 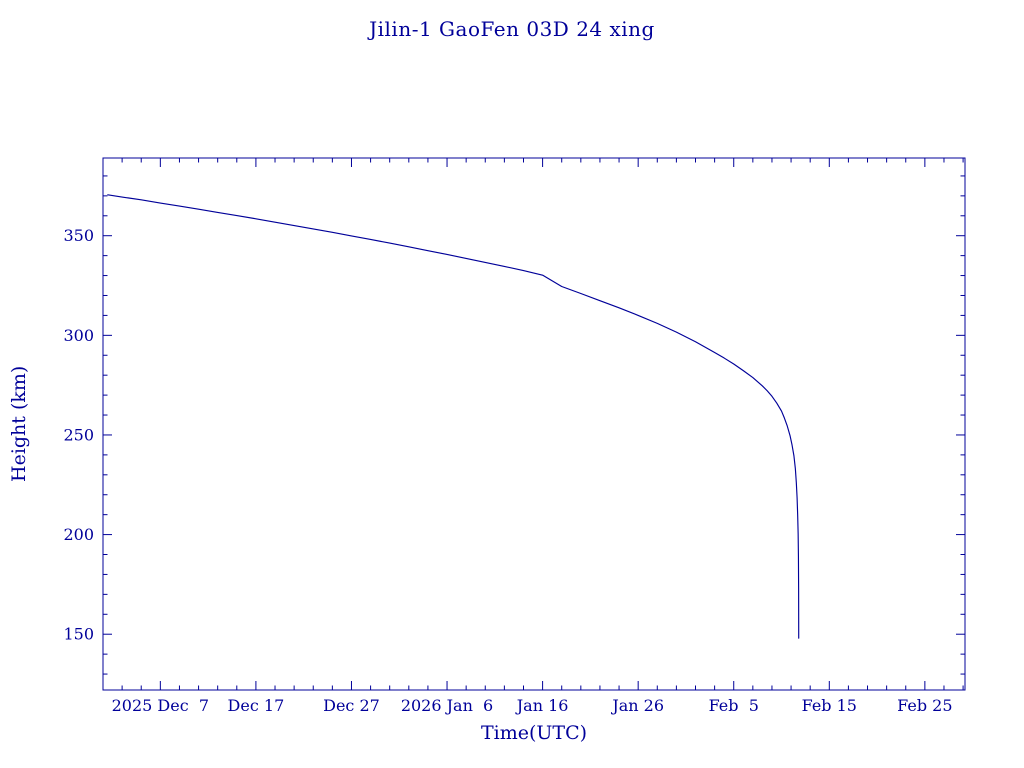 What do you see at coordinates (512, 29) in the screenshot?
I see `chart-title: Jilin-1 GaoFen 03D 24 xing` at bounding box center [512, 29].